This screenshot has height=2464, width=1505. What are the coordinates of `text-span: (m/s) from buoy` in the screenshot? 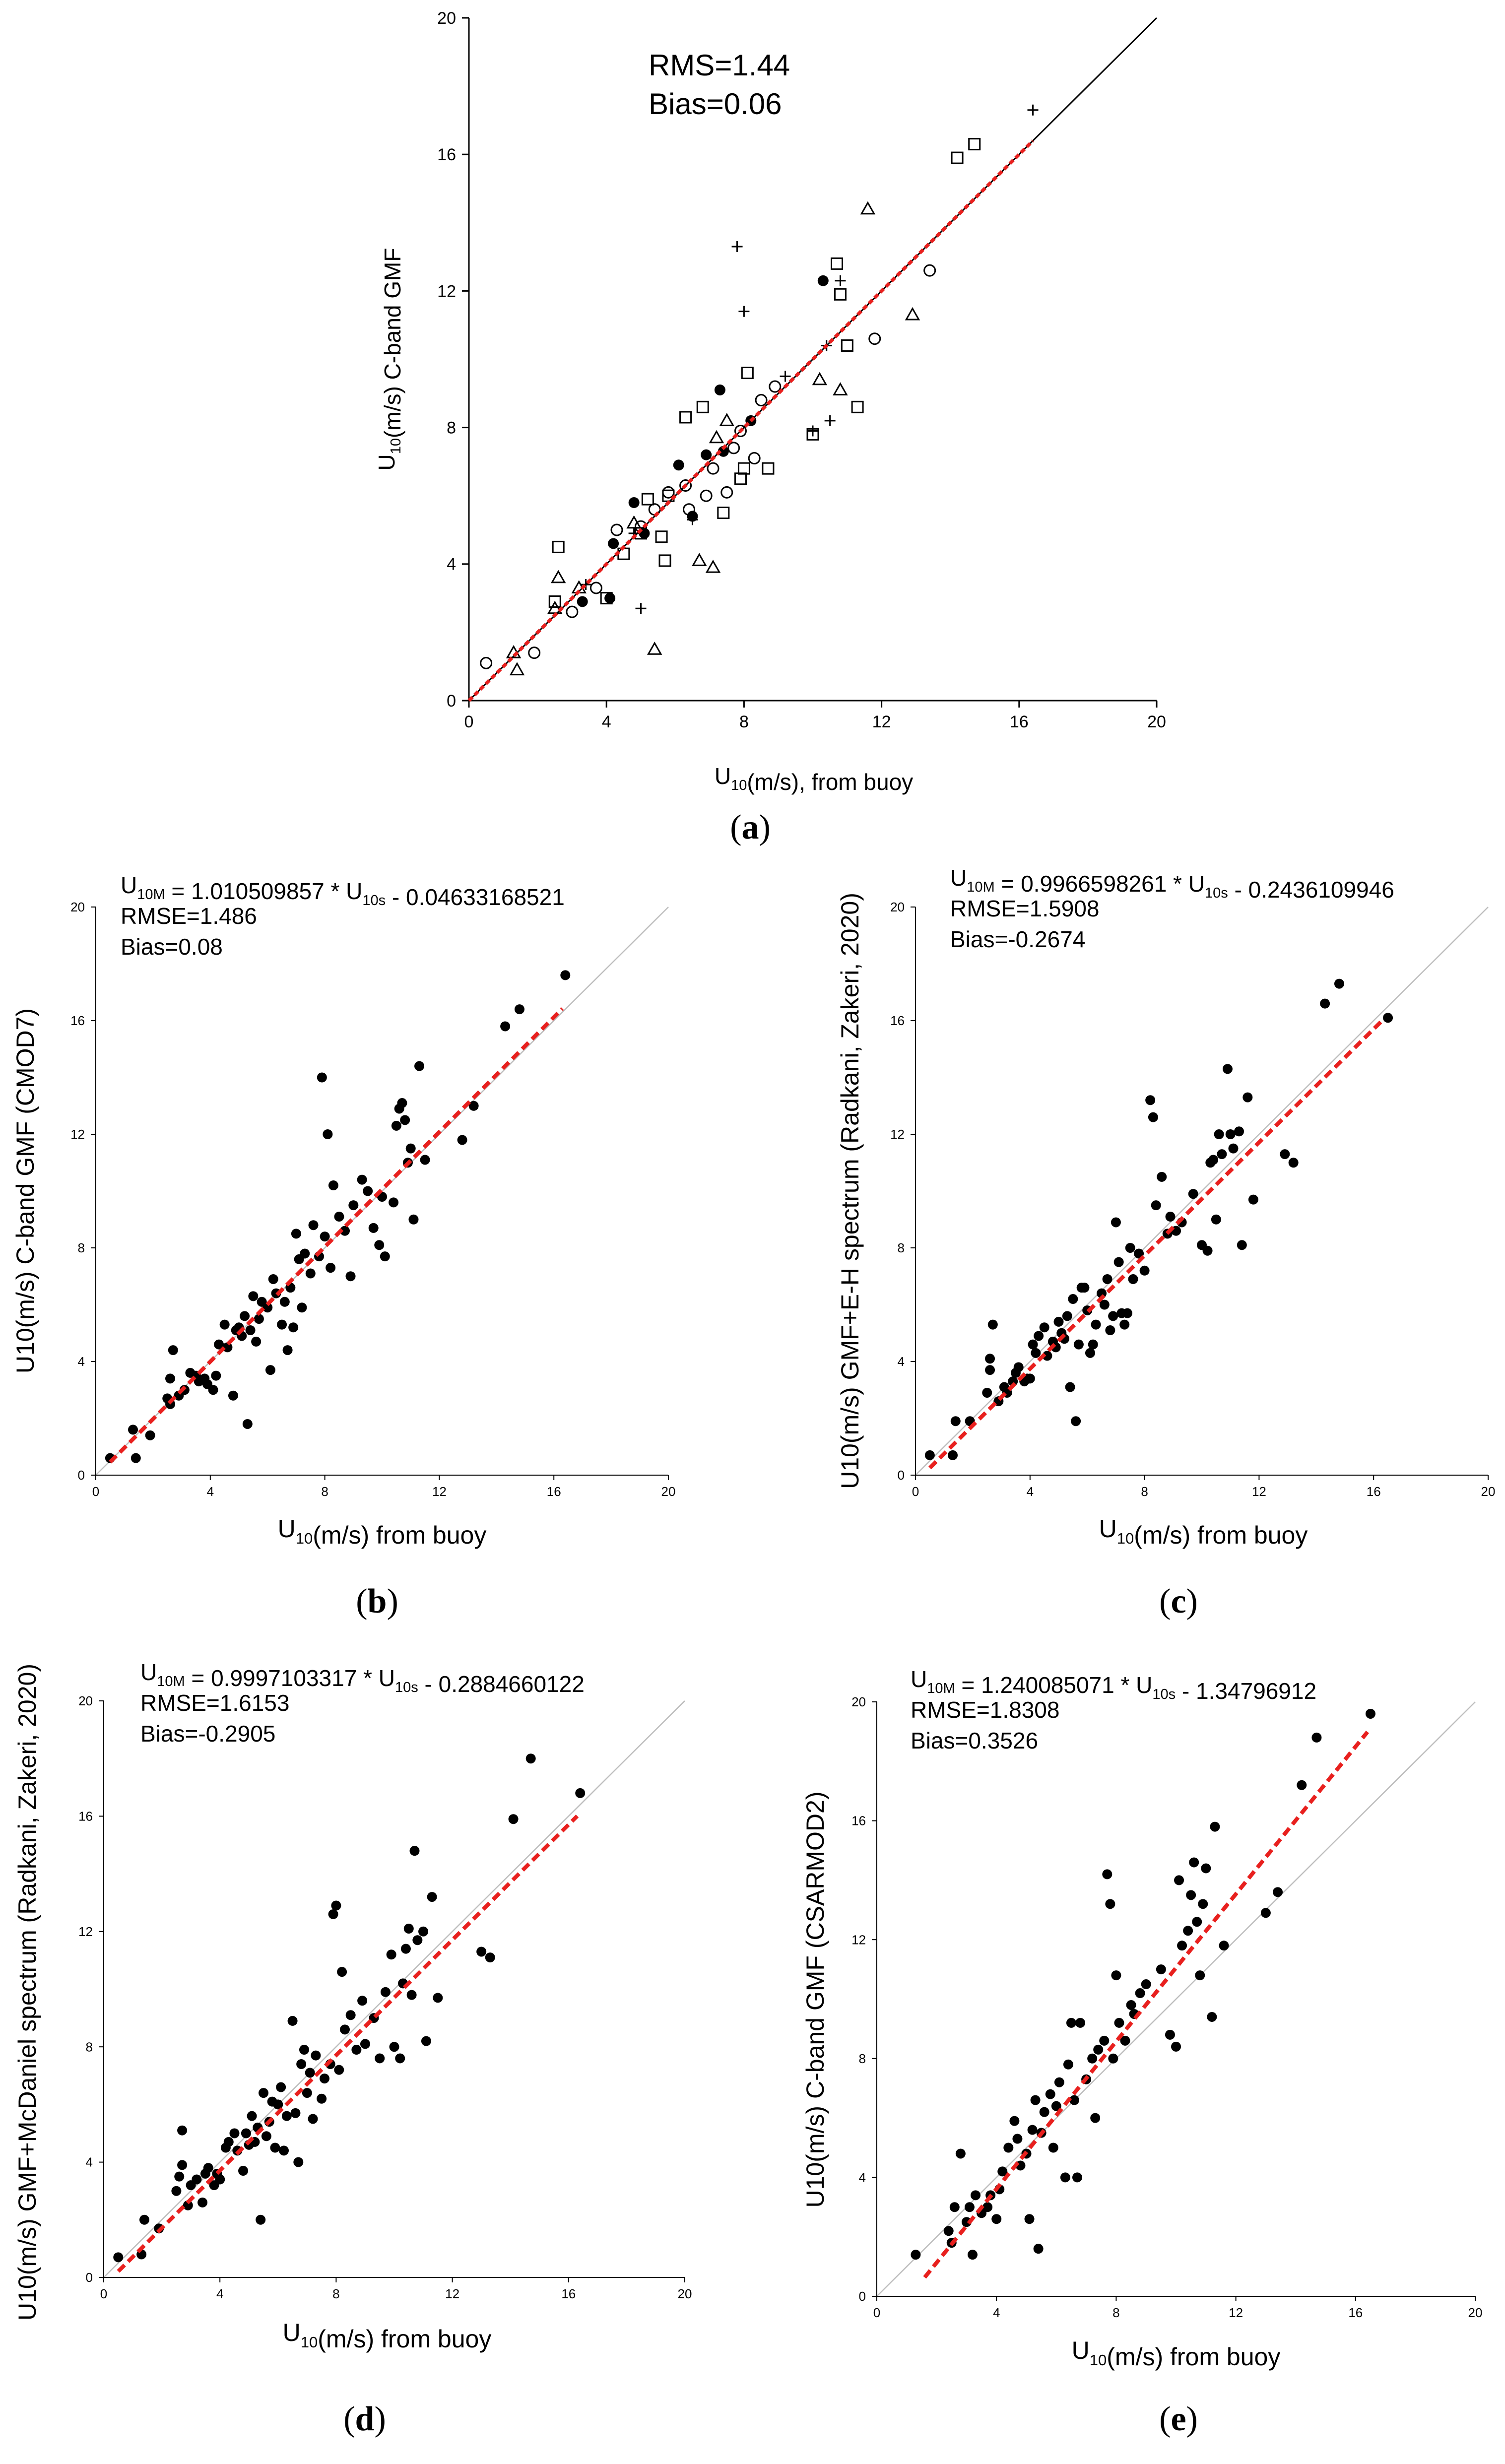 It's located at (1193, 2357).